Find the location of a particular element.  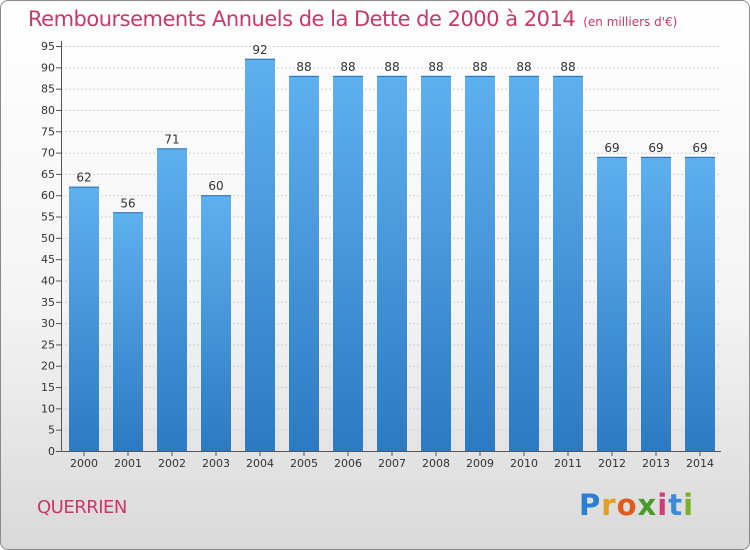

x-tick-label: 2006 is located at coordinates (348, 463).